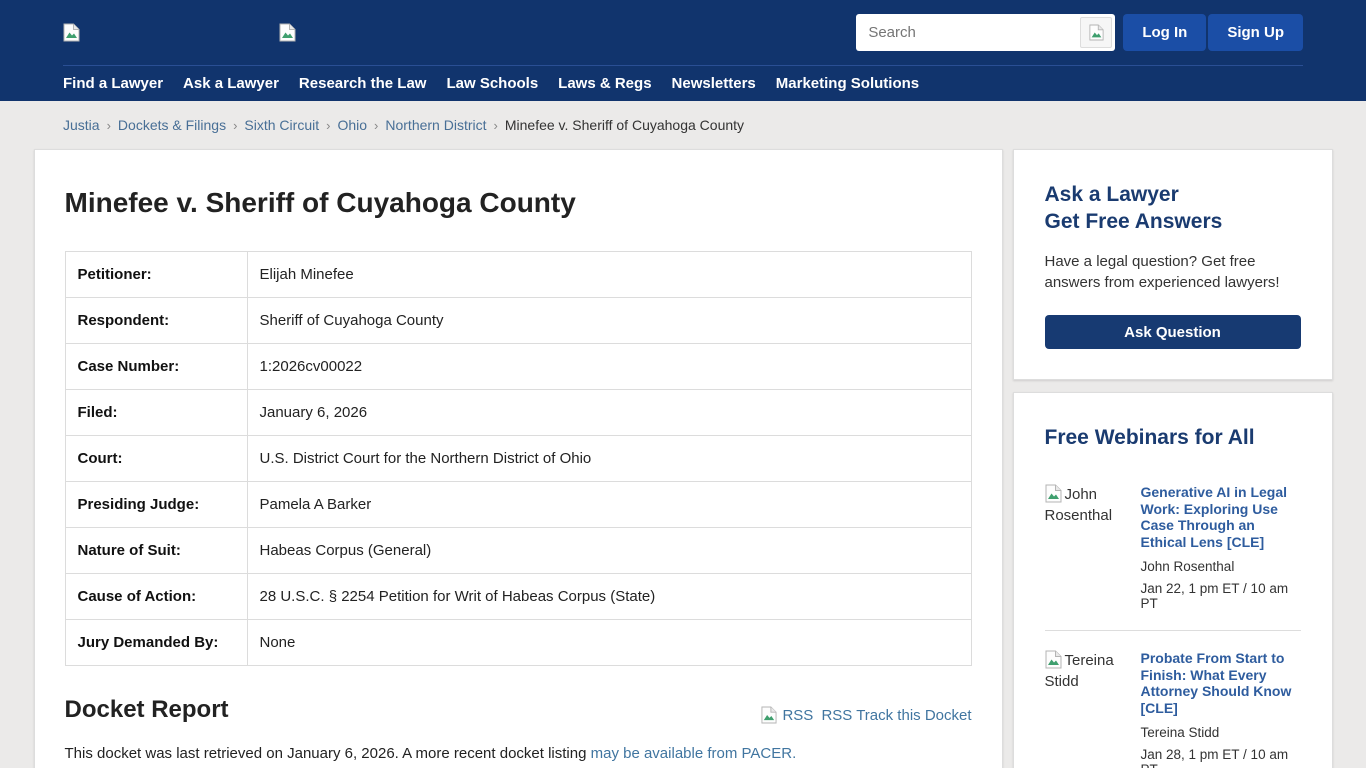 The image size is (1366, 768). What do you see at coordinates (896, 715) in the screenshot?
I see `rss-link-label: RSS Track this Docket` at bounding box center [896, 715].